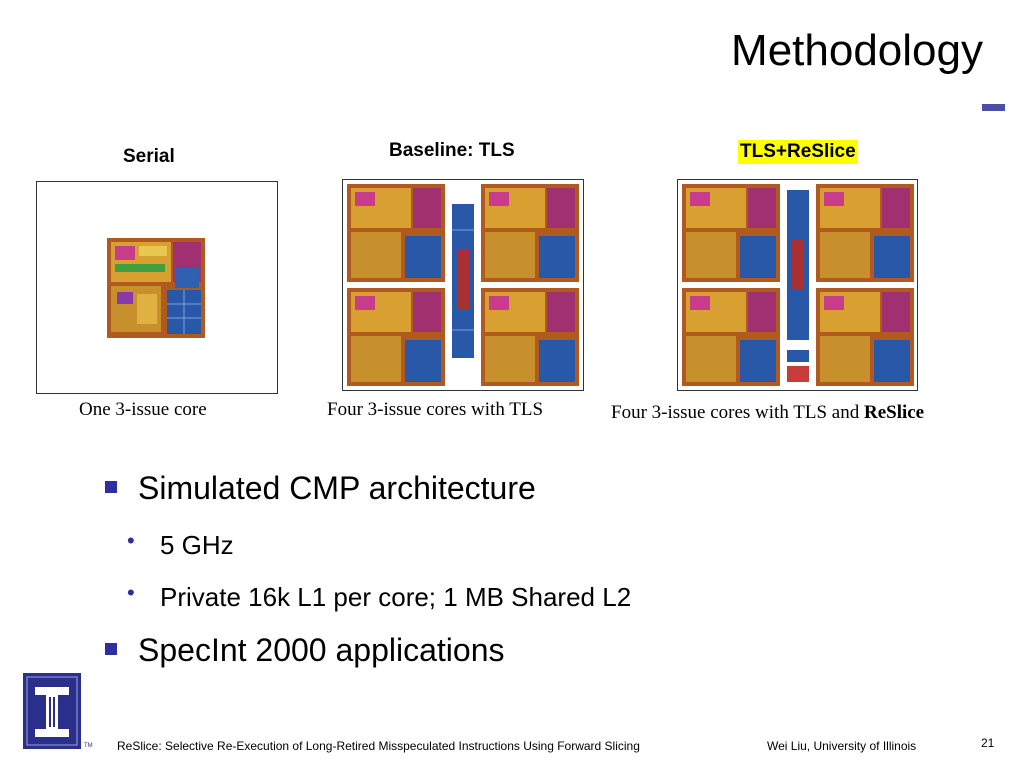  Describe the element at coordinates (993, 107) in the screenshot. I see `title-divider-rule` at that location.